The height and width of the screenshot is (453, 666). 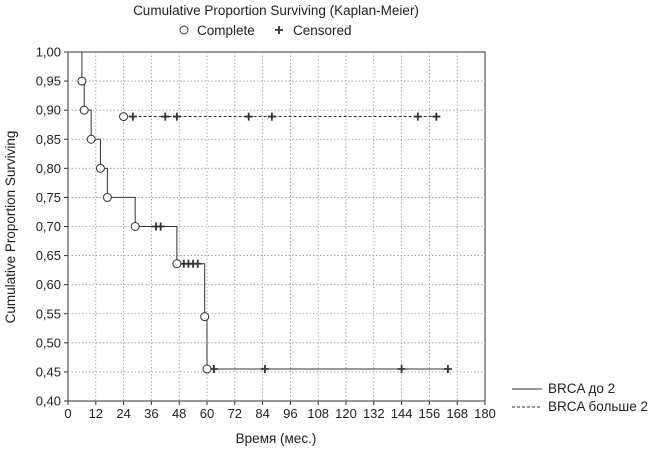 I want to click on x-tick-label: 48, so click(x=179, y=413).